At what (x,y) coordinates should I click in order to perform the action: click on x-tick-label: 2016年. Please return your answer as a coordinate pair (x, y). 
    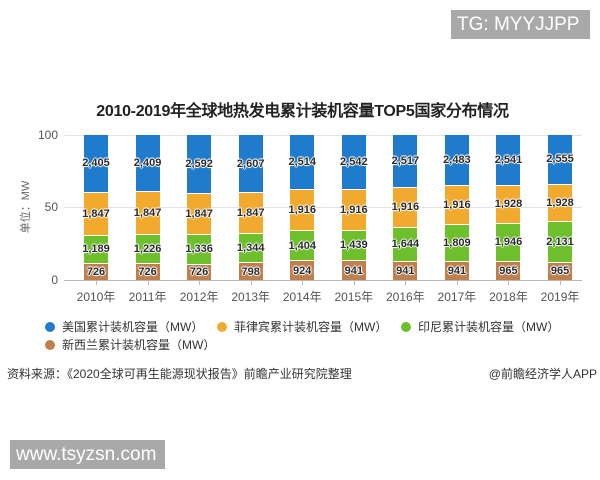
    Looking at the image, I should click on (405, 297).